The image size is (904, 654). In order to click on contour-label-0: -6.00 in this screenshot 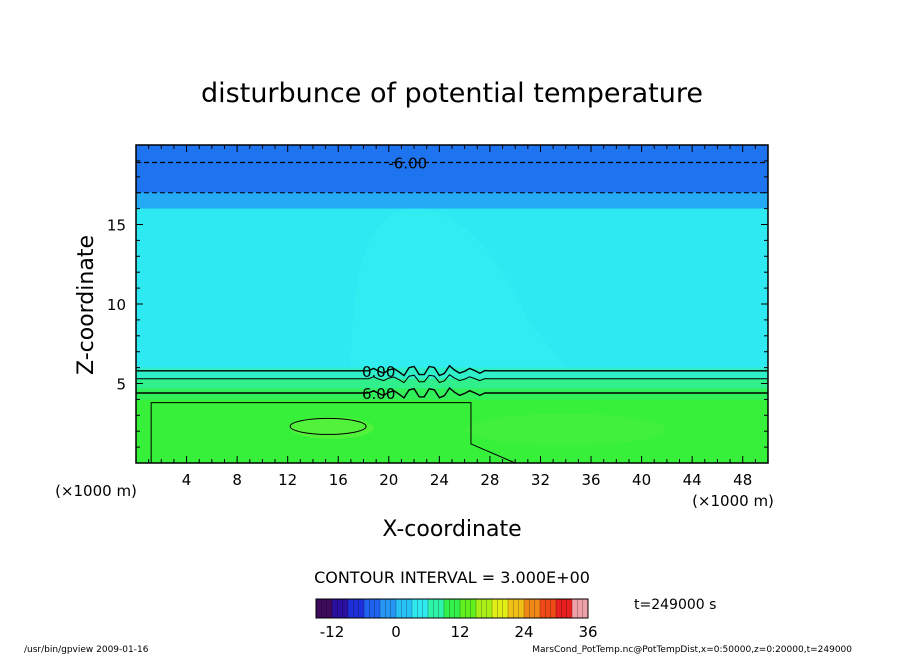, I will do `click(407, 163)`.